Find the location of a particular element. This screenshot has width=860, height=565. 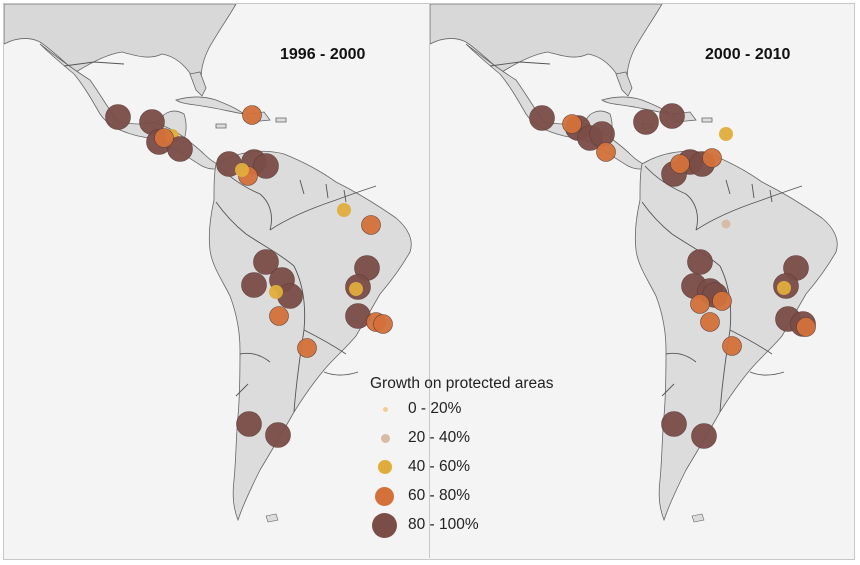

legend-label: 40 - 60% is located at coordinates (439, 466).